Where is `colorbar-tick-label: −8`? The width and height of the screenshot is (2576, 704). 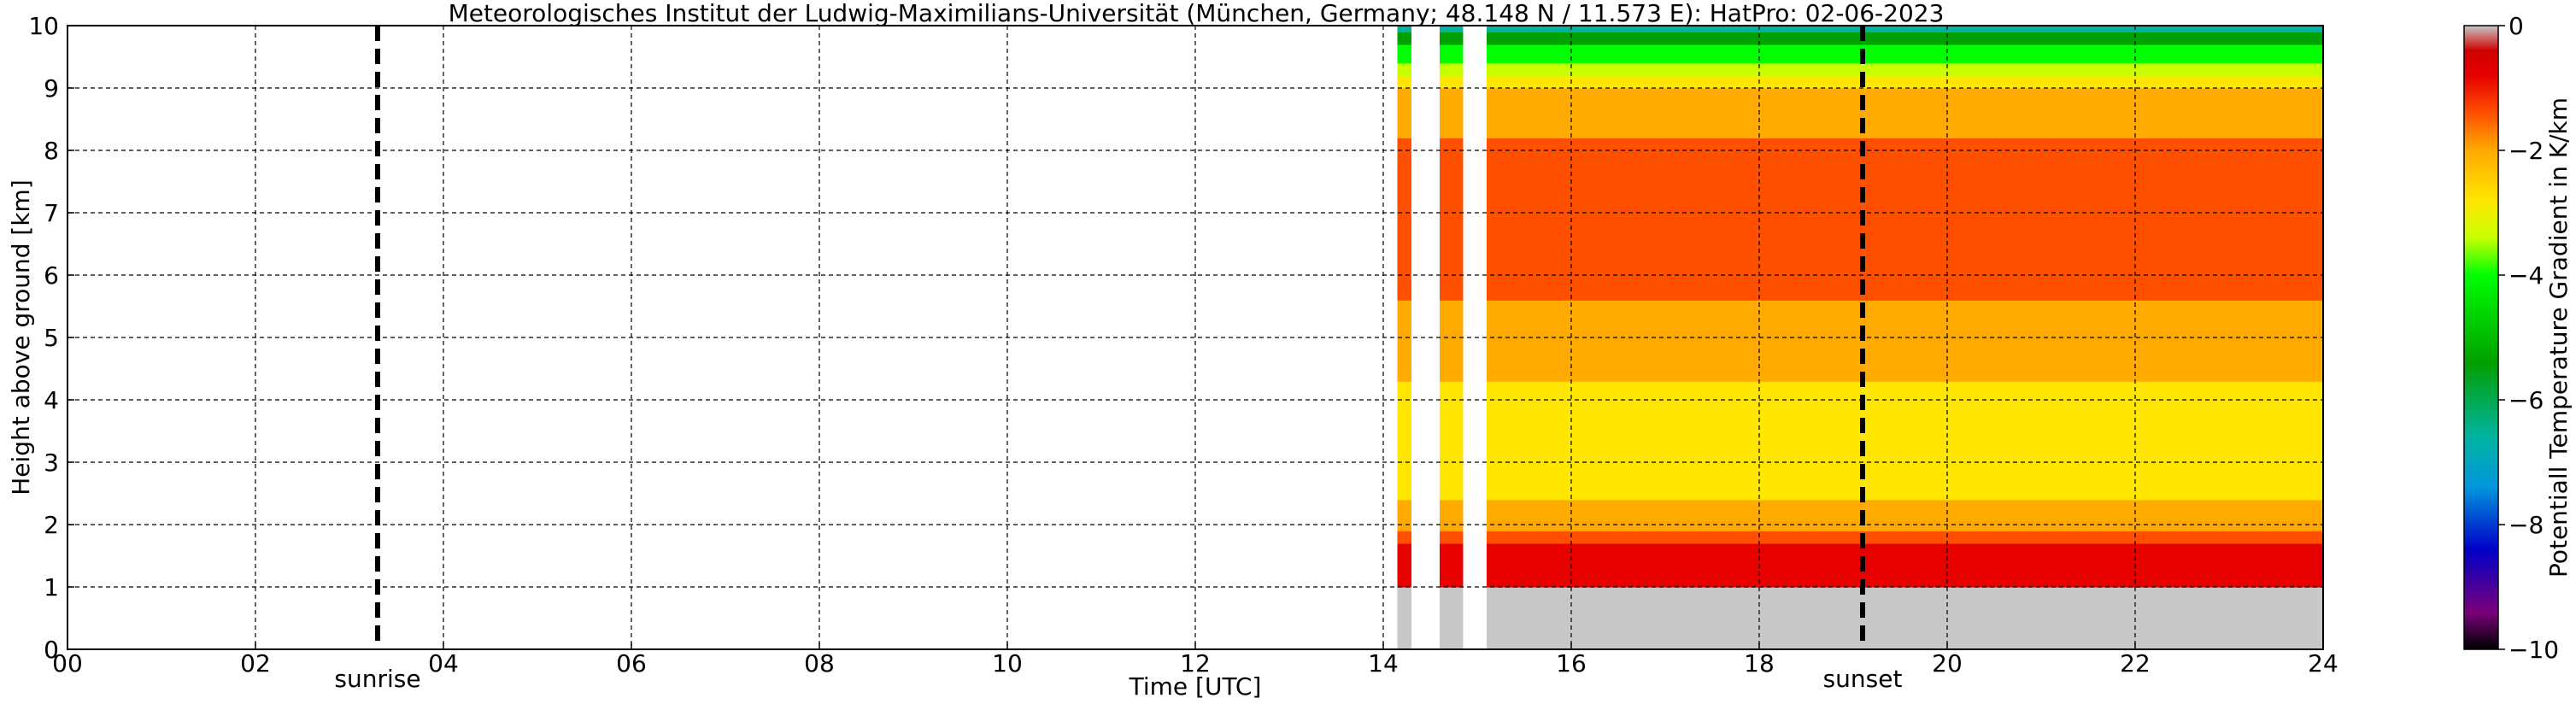
colorbar-tick-label: −8 is located at coordinates (2526, 525).